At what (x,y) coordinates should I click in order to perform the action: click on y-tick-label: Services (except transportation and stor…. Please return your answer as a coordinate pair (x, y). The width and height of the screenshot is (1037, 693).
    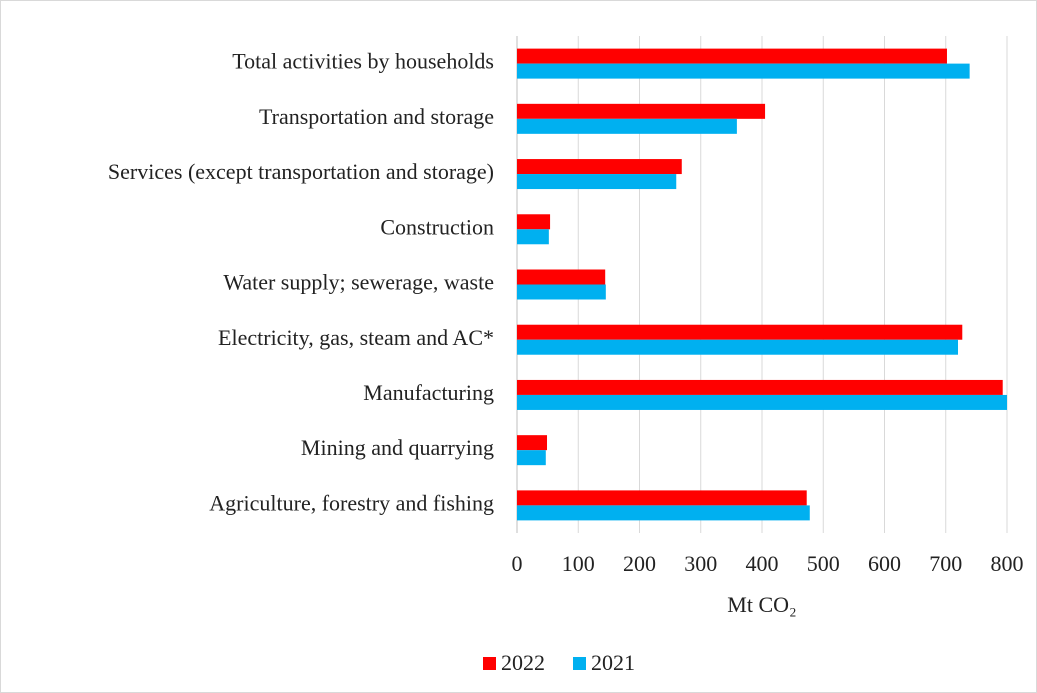
    Looking at the image, I should click on (301, 171).